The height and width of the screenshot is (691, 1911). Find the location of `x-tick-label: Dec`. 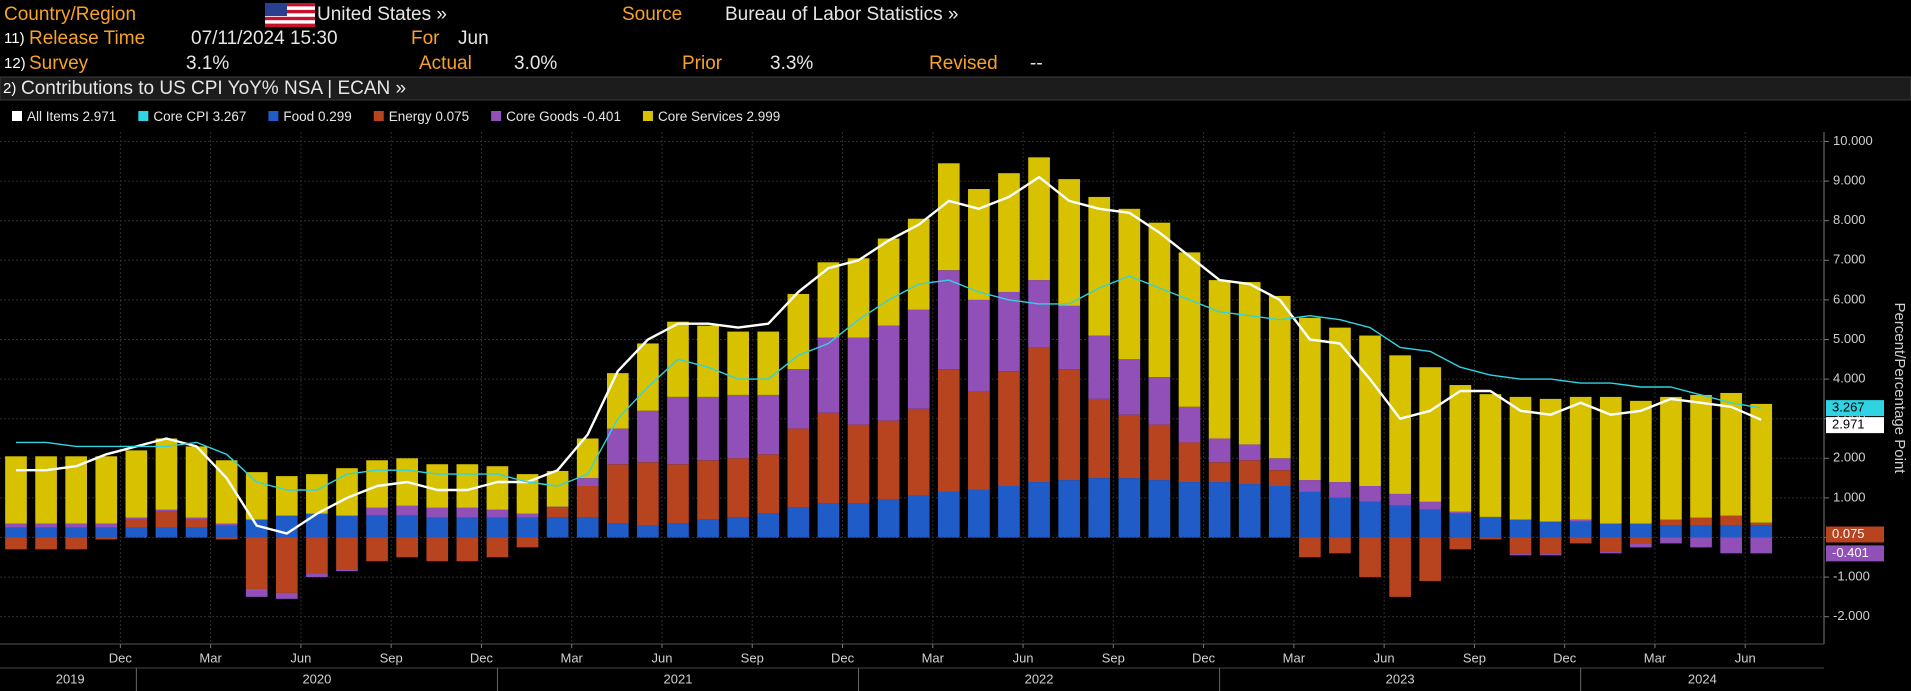

x-tick-label: Dec is located at coordinates (1204, 657).